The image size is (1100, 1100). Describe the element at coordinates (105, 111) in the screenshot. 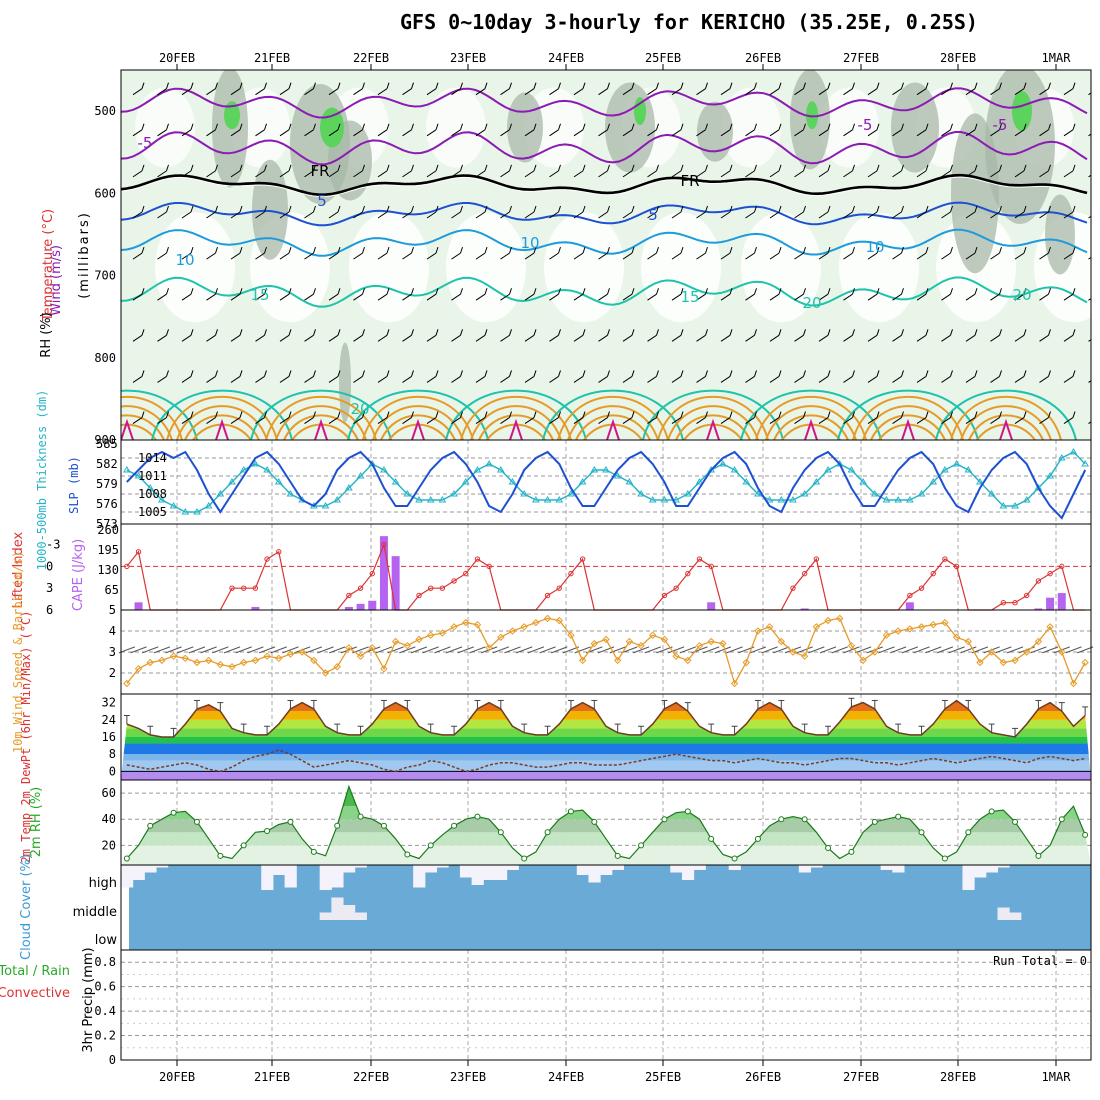

I see `pressure-tick-label: 500` at that location.